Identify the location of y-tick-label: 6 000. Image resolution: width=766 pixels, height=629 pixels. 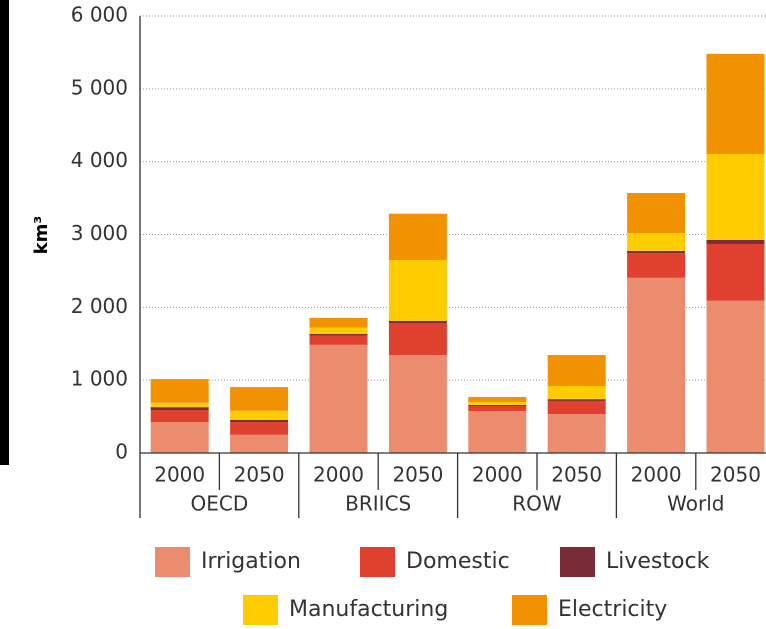
(99, 15).